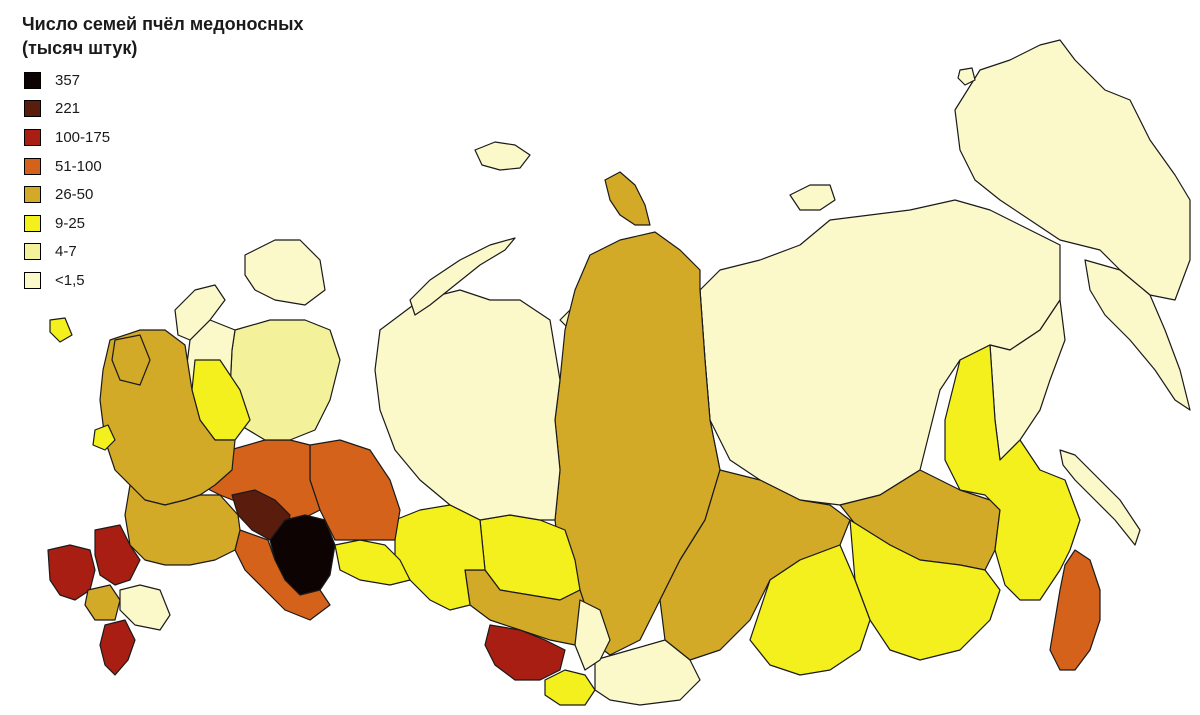 The image size is (1200, 715). I want to click on region-irkutsk, so click(755, 565).